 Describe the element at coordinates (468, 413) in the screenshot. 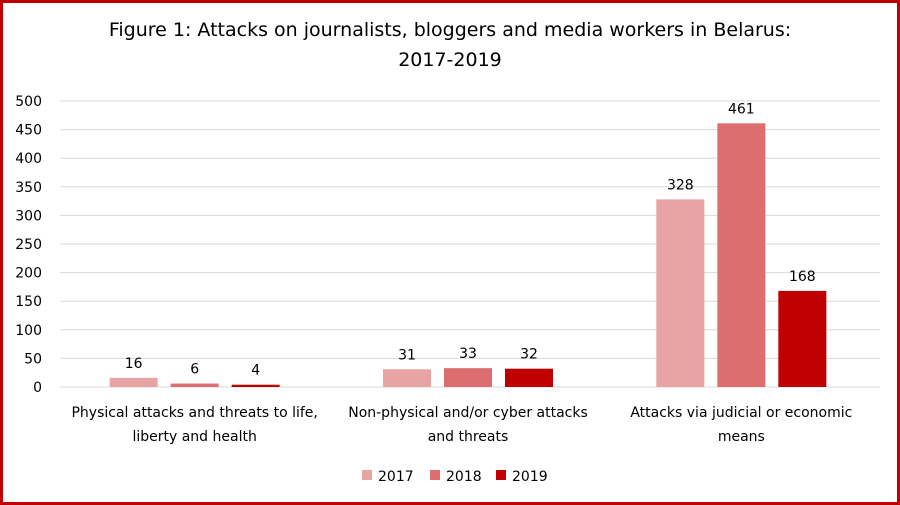

I see `x-category-label: Non-physical and/or cyber attacks` at that location.